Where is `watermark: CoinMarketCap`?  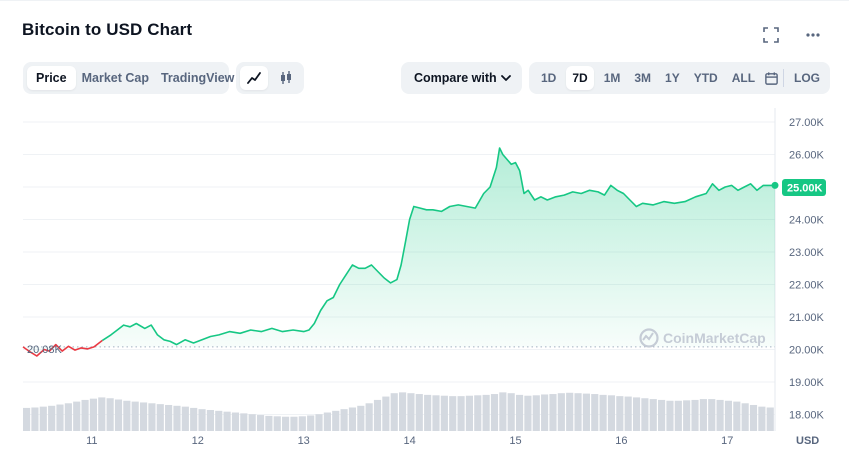
watermark: CoinMarketCap is located at coordinates (702, 338).